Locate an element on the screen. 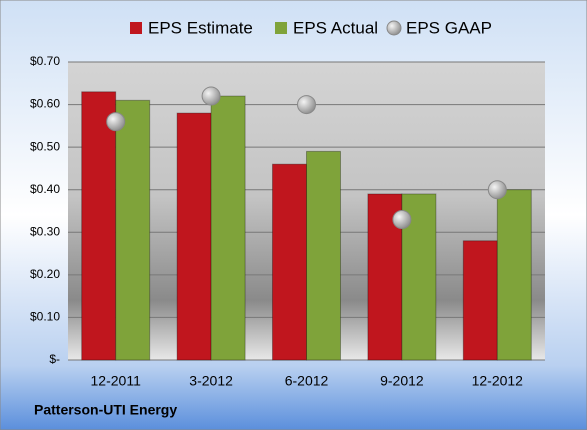  y-tick-label: $- is located at coordinates (54, 359).